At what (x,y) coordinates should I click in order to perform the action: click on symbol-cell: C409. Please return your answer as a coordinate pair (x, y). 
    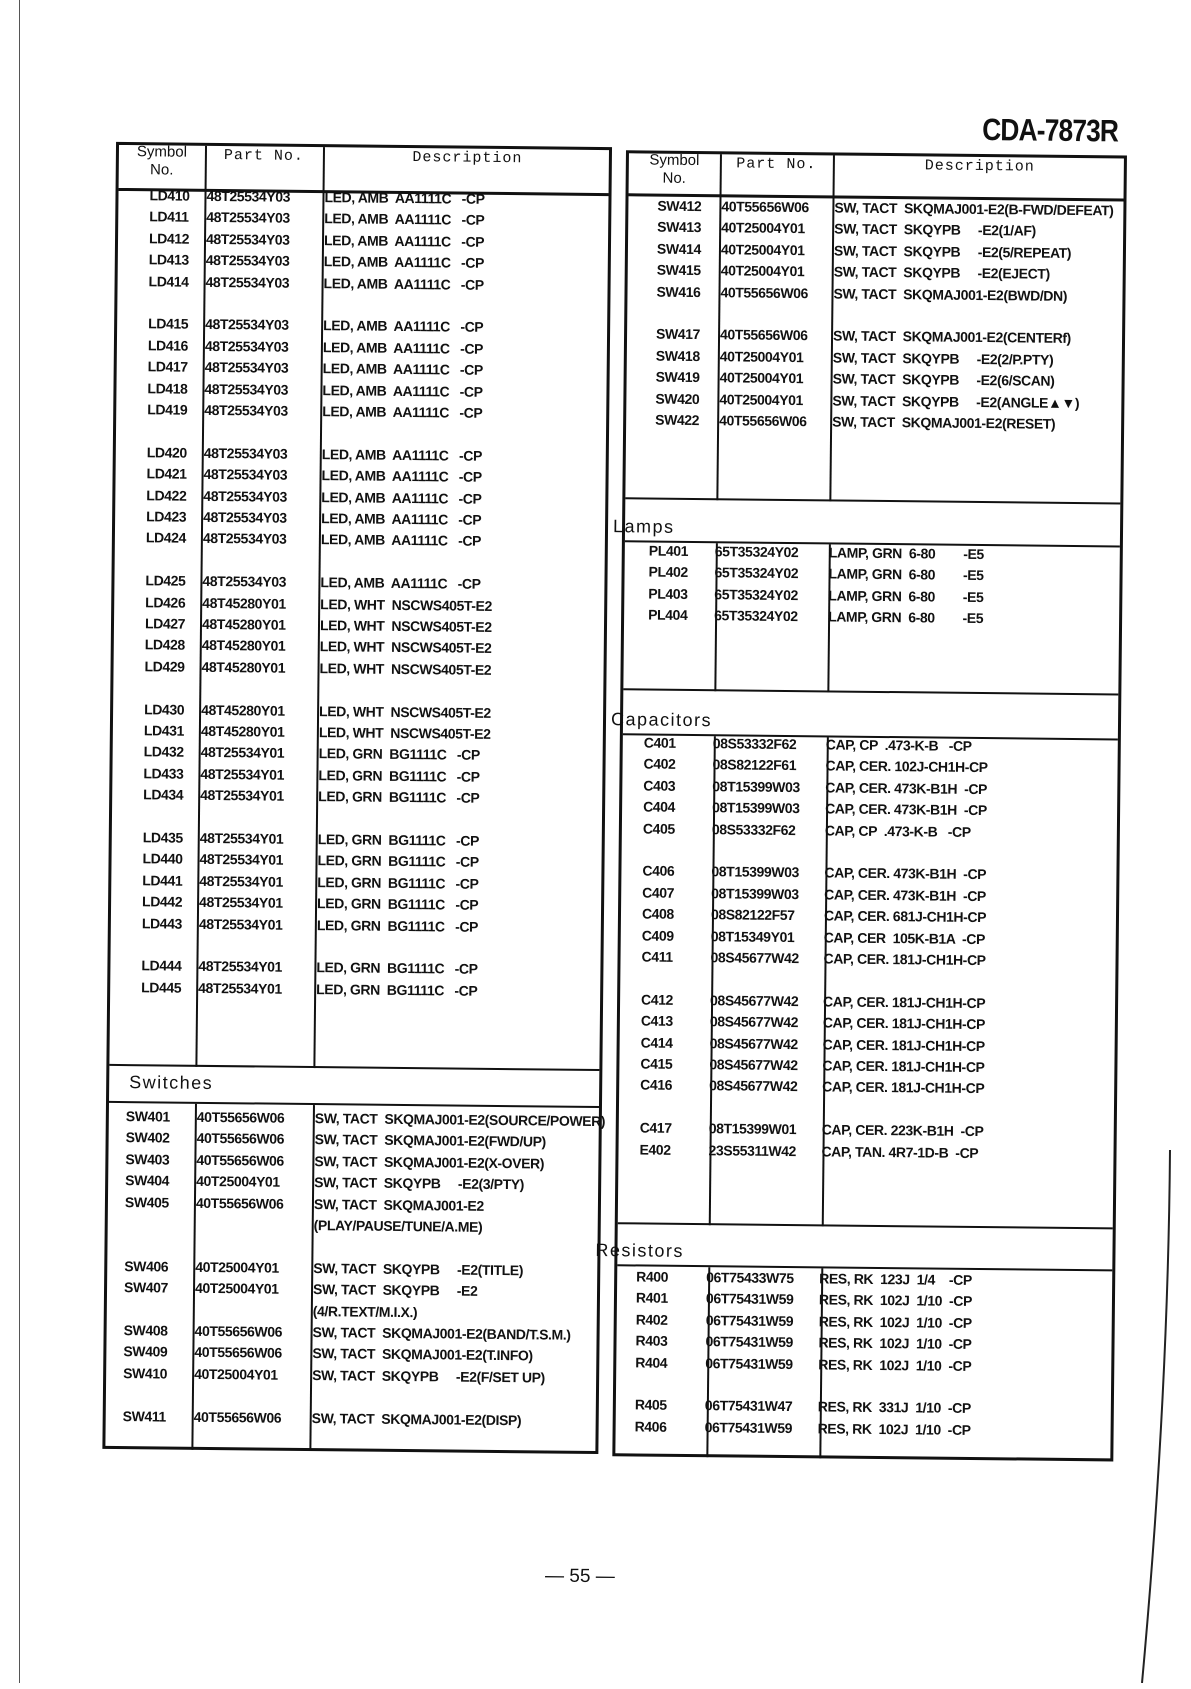
    Looking at the image, I should click on (658, 935).